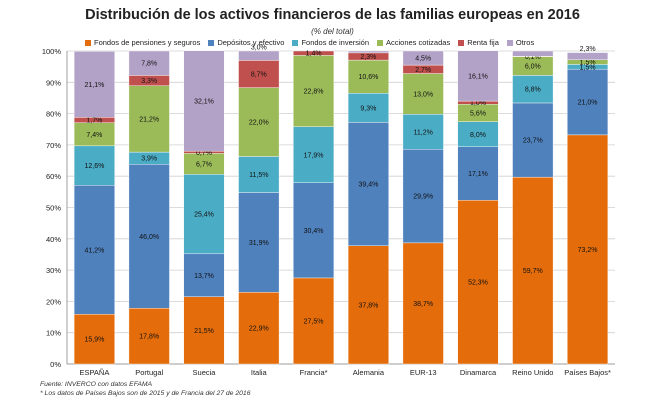 This screenshot has width=665, height=410. Describe the element at coordinates (533, 67) in the screenshot. I see `data-label: 6,0%` at that location.